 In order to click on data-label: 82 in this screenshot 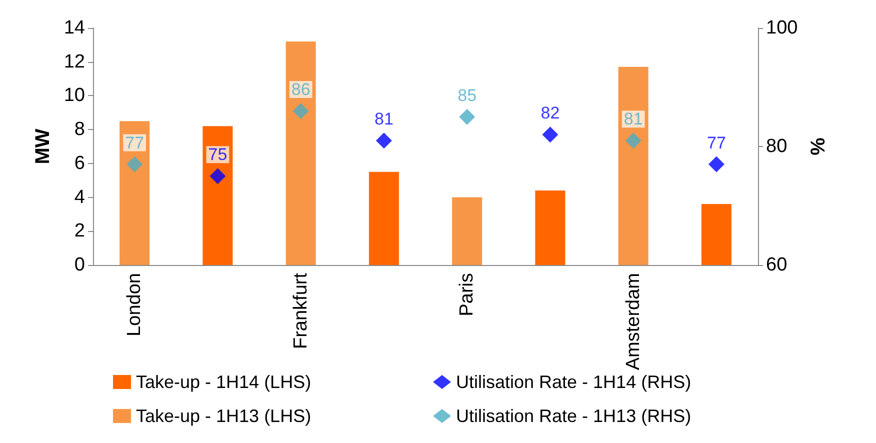, I will do `click(550, 113)`.